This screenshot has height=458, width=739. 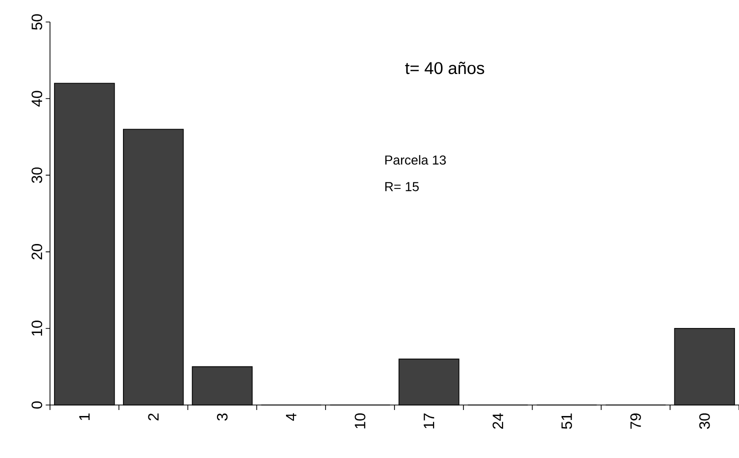 I want to click on x-tick-label: 2, so click(x=153, y=417).